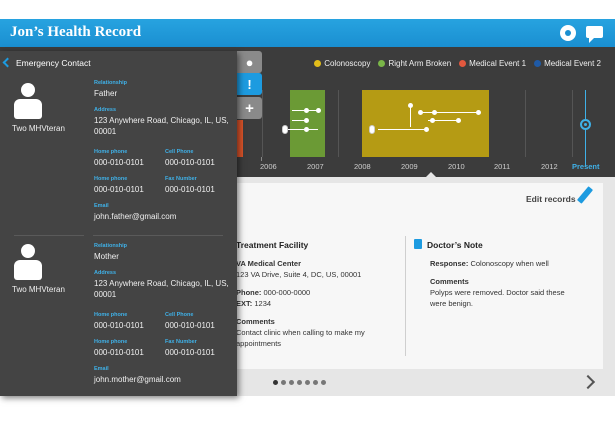  Describe the element at coordinates (431, 175) in the screenshot. I see `timeline-pointer` at that location.